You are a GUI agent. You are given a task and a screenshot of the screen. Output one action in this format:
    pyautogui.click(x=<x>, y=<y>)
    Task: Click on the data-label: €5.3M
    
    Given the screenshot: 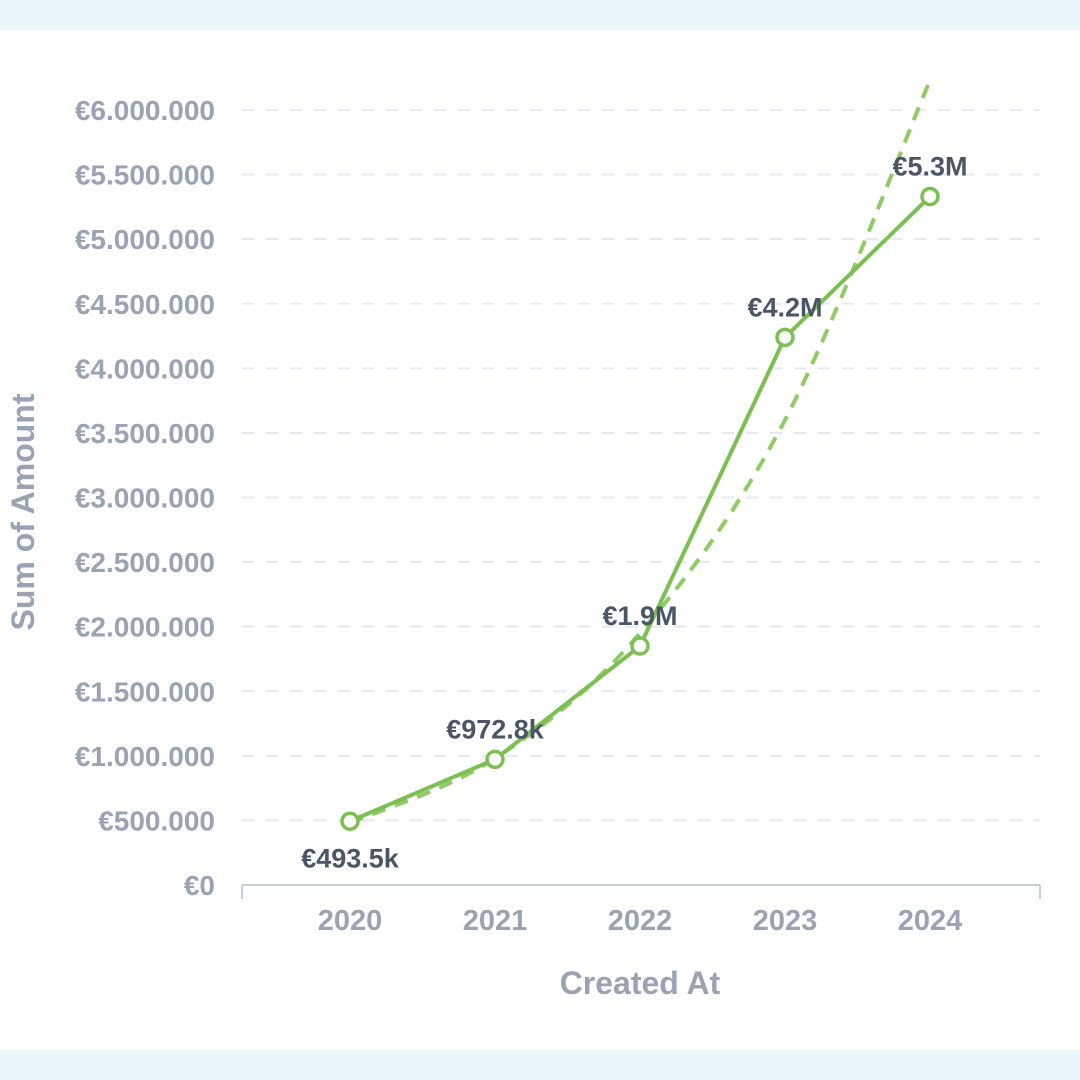 What is the action you would take?
    pyautogui.click(x=929, y=167)
    